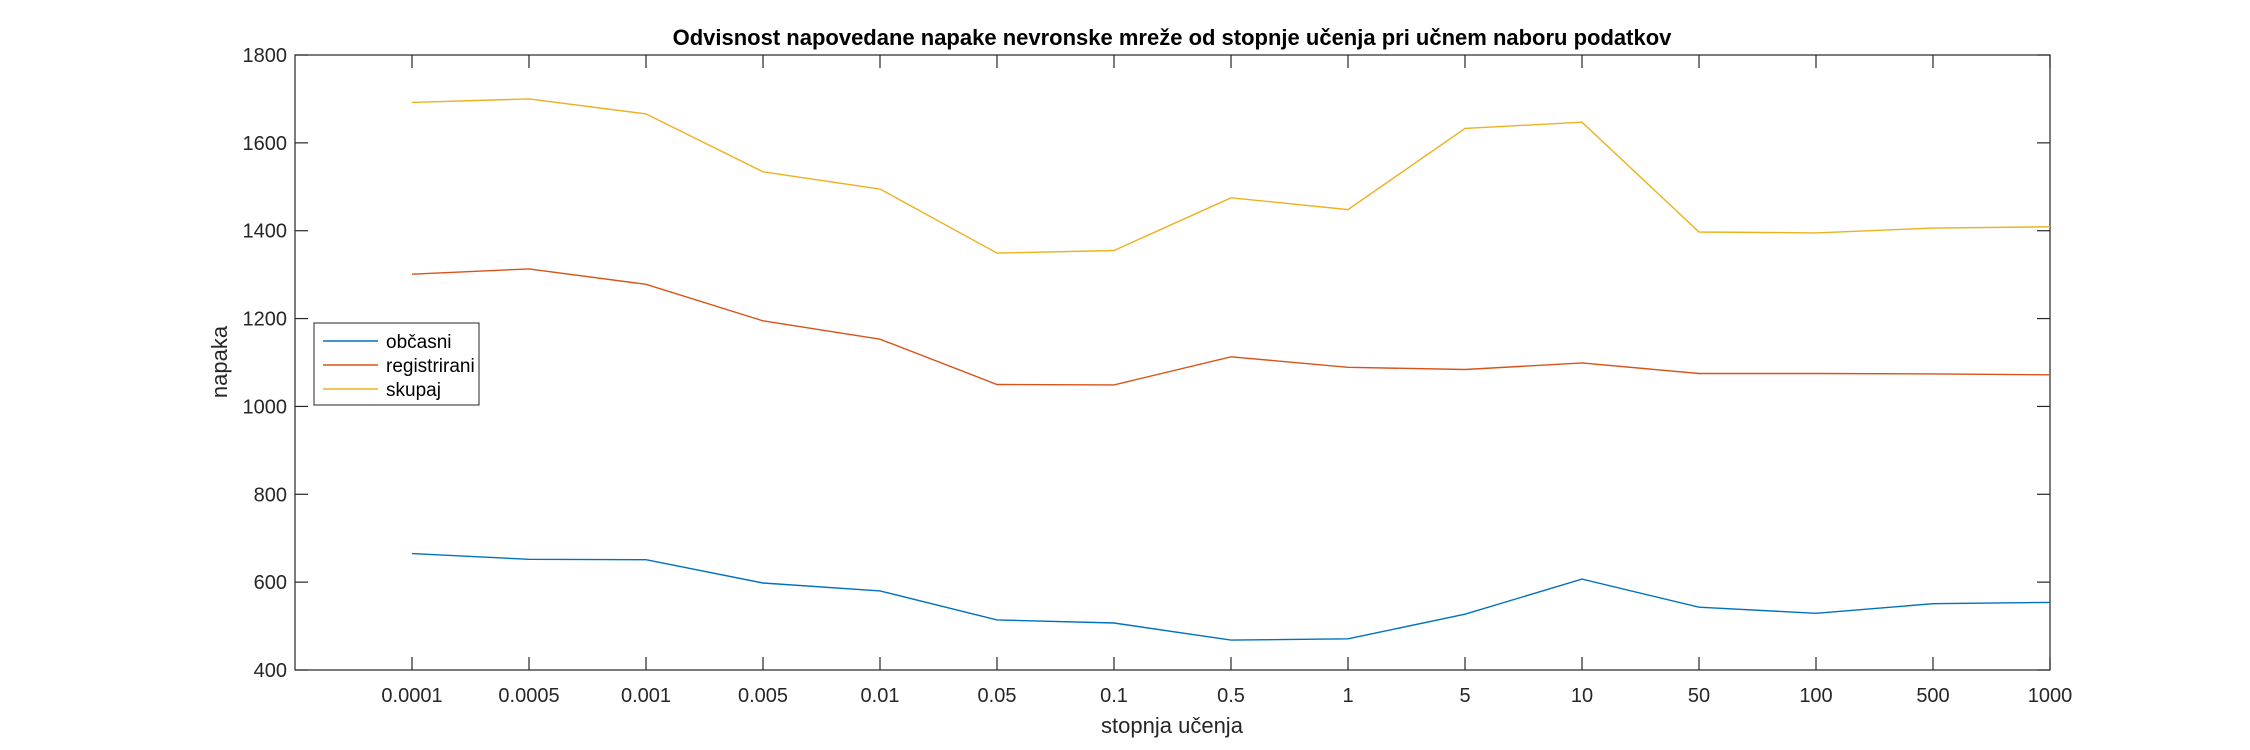  What do you see at coordinates (528, 696) in the screenshot?
I see `x-tick-label: 0.0005` at bounding box center [528, 696].